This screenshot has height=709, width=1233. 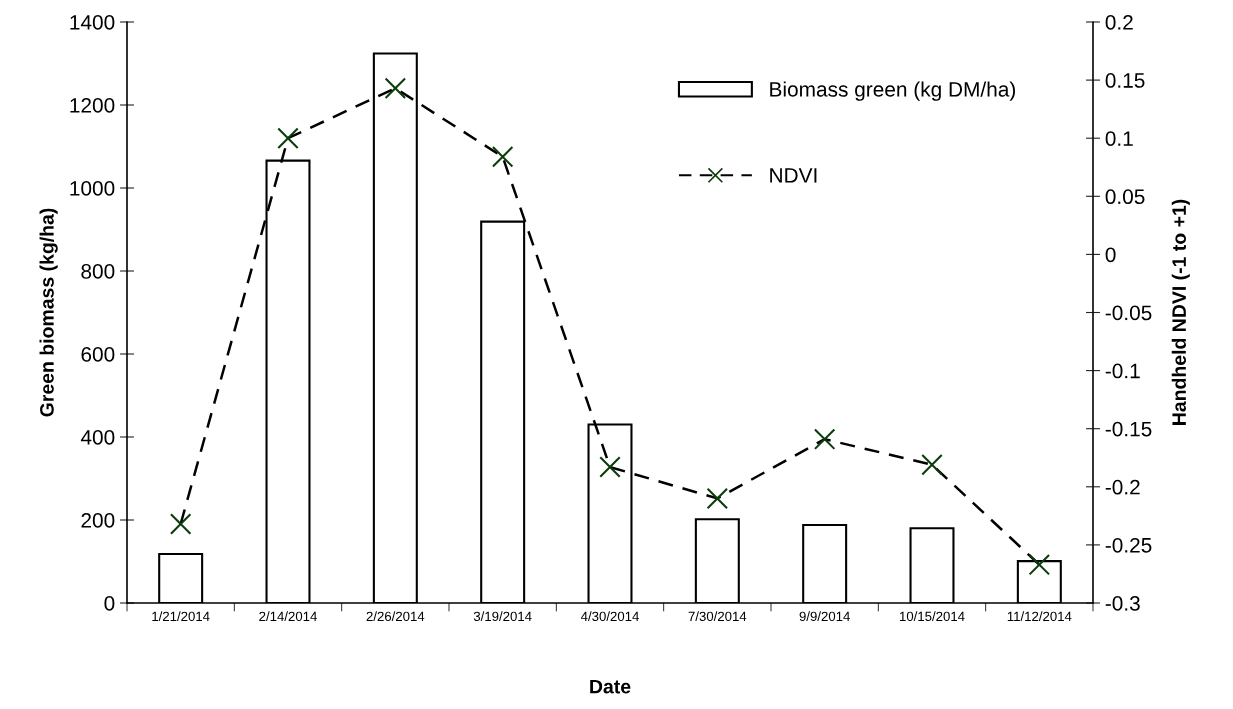 What do you see at coordinates (1122, 371) in the screenshot?
I see `y2-tick-label: -0.1` at bounding box center [1122, 371].